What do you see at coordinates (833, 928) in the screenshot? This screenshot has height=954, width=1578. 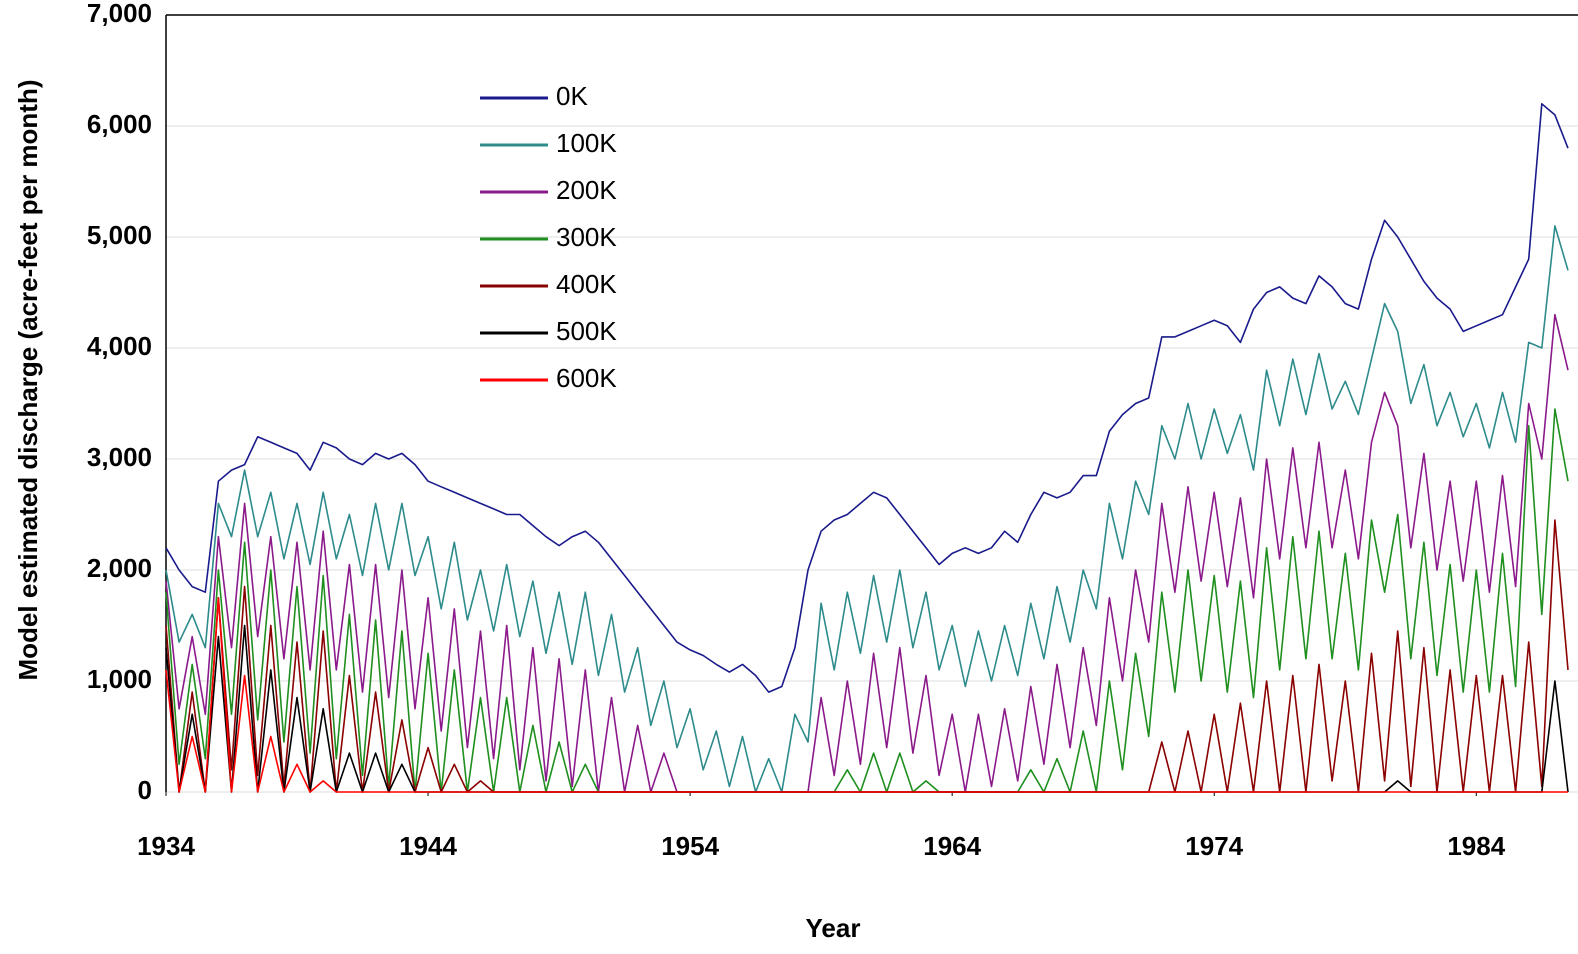 I see `x-axis-label: Year` at bounding box center [833, 928].